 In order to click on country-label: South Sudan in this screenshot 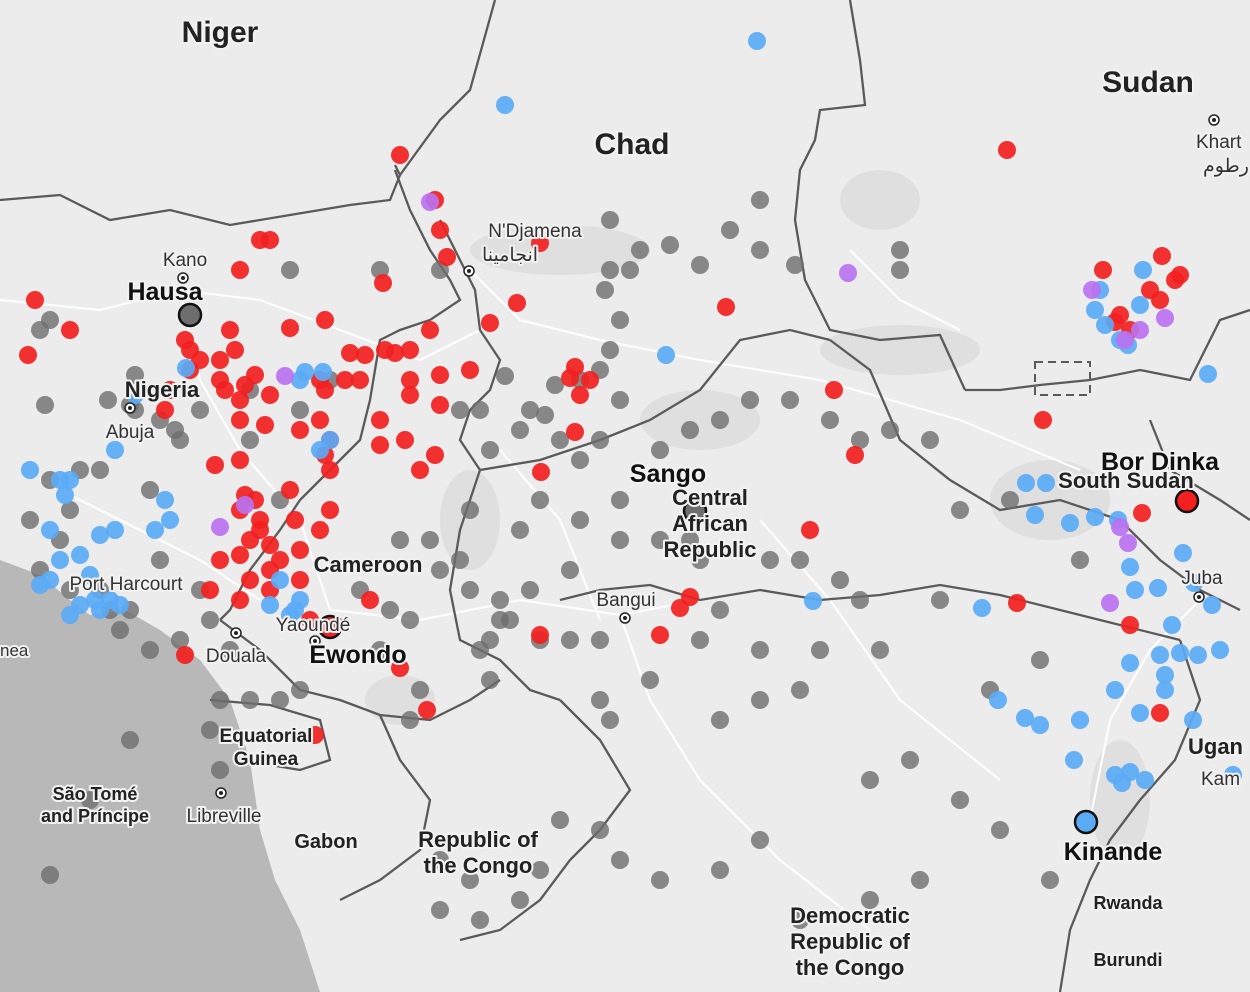, I will do `click(1126, 480)`.